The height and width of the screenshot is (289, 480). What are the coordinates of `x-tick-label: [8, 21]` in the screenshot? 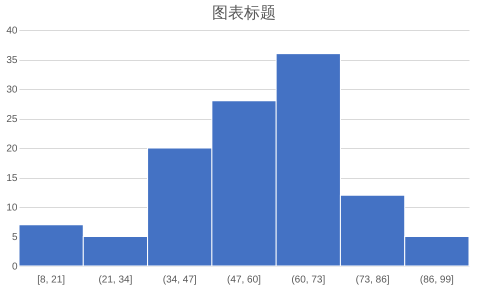 It's located at (51, 280).